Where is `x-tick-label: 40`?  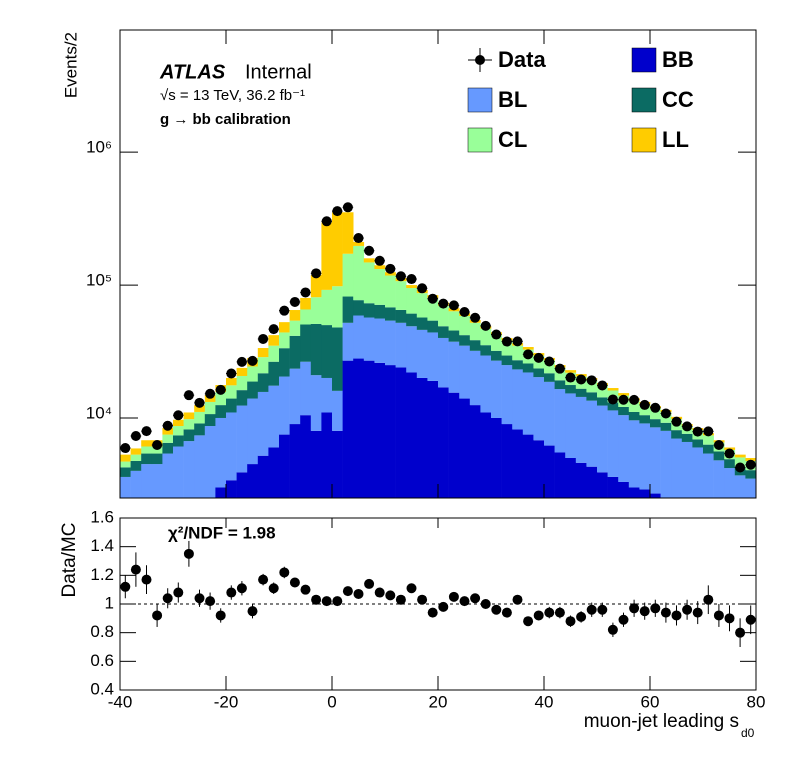
x-tick-label: 40 is located at coordinates (544, 701).